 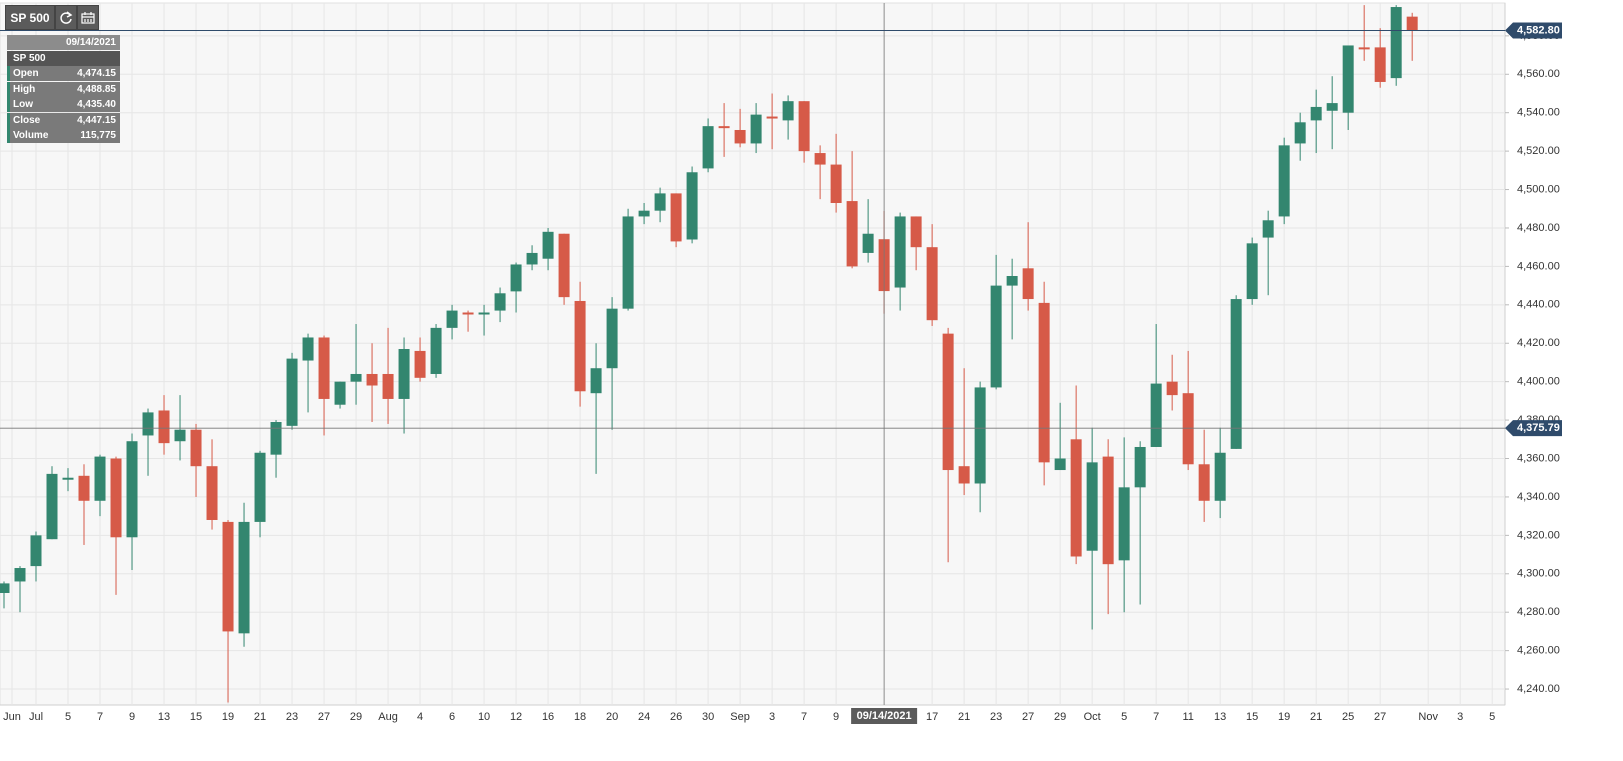 What do you see at coordinates (96, 73) in the screenshot?
I see `tooltip-value: 4,474.15` at bounding box center [96, 73].